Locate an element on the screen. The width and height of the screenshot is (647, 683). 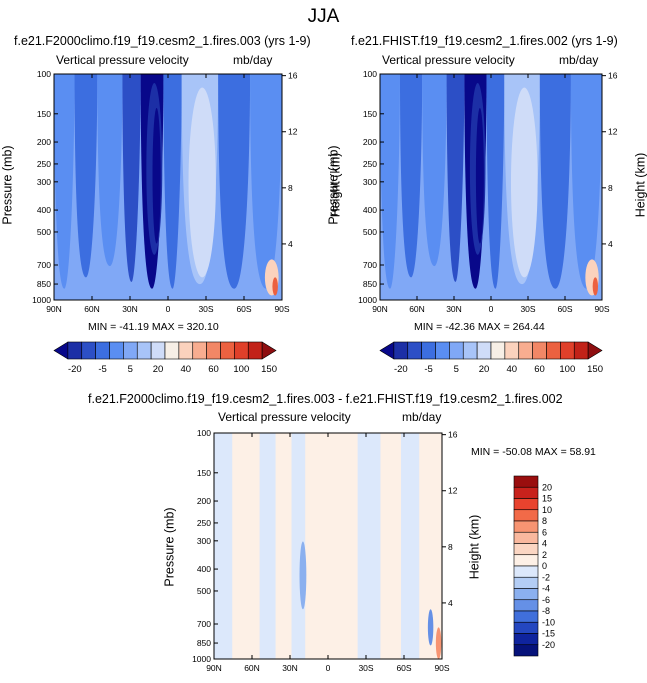
y-tick-label: 850 is located at coordinates (204, 643).